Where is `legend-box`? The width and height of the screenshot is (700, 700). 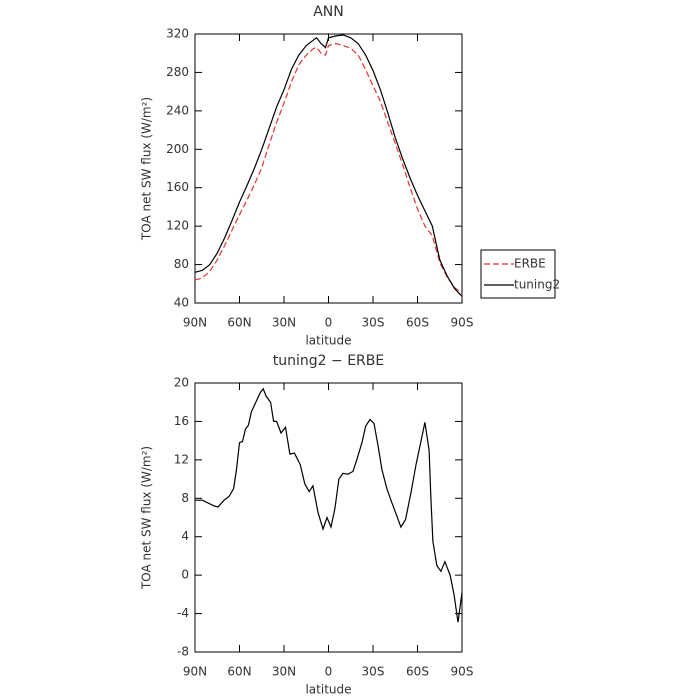 legend-box is located at coordinates (518, 274).